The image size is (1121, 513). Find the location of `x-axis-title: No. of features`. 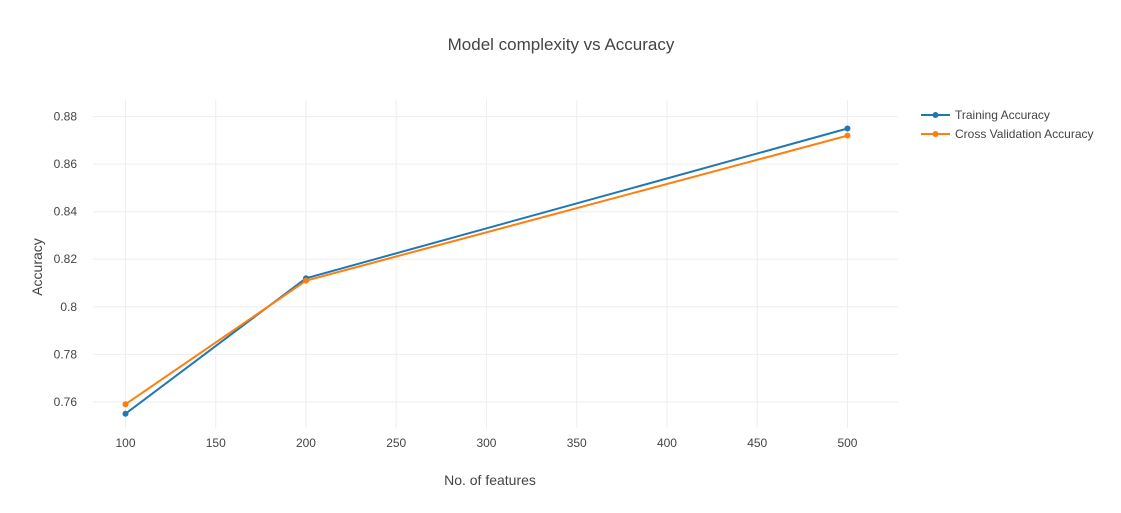

x-axis-title: No. of features is located at coordinates (490, 480).